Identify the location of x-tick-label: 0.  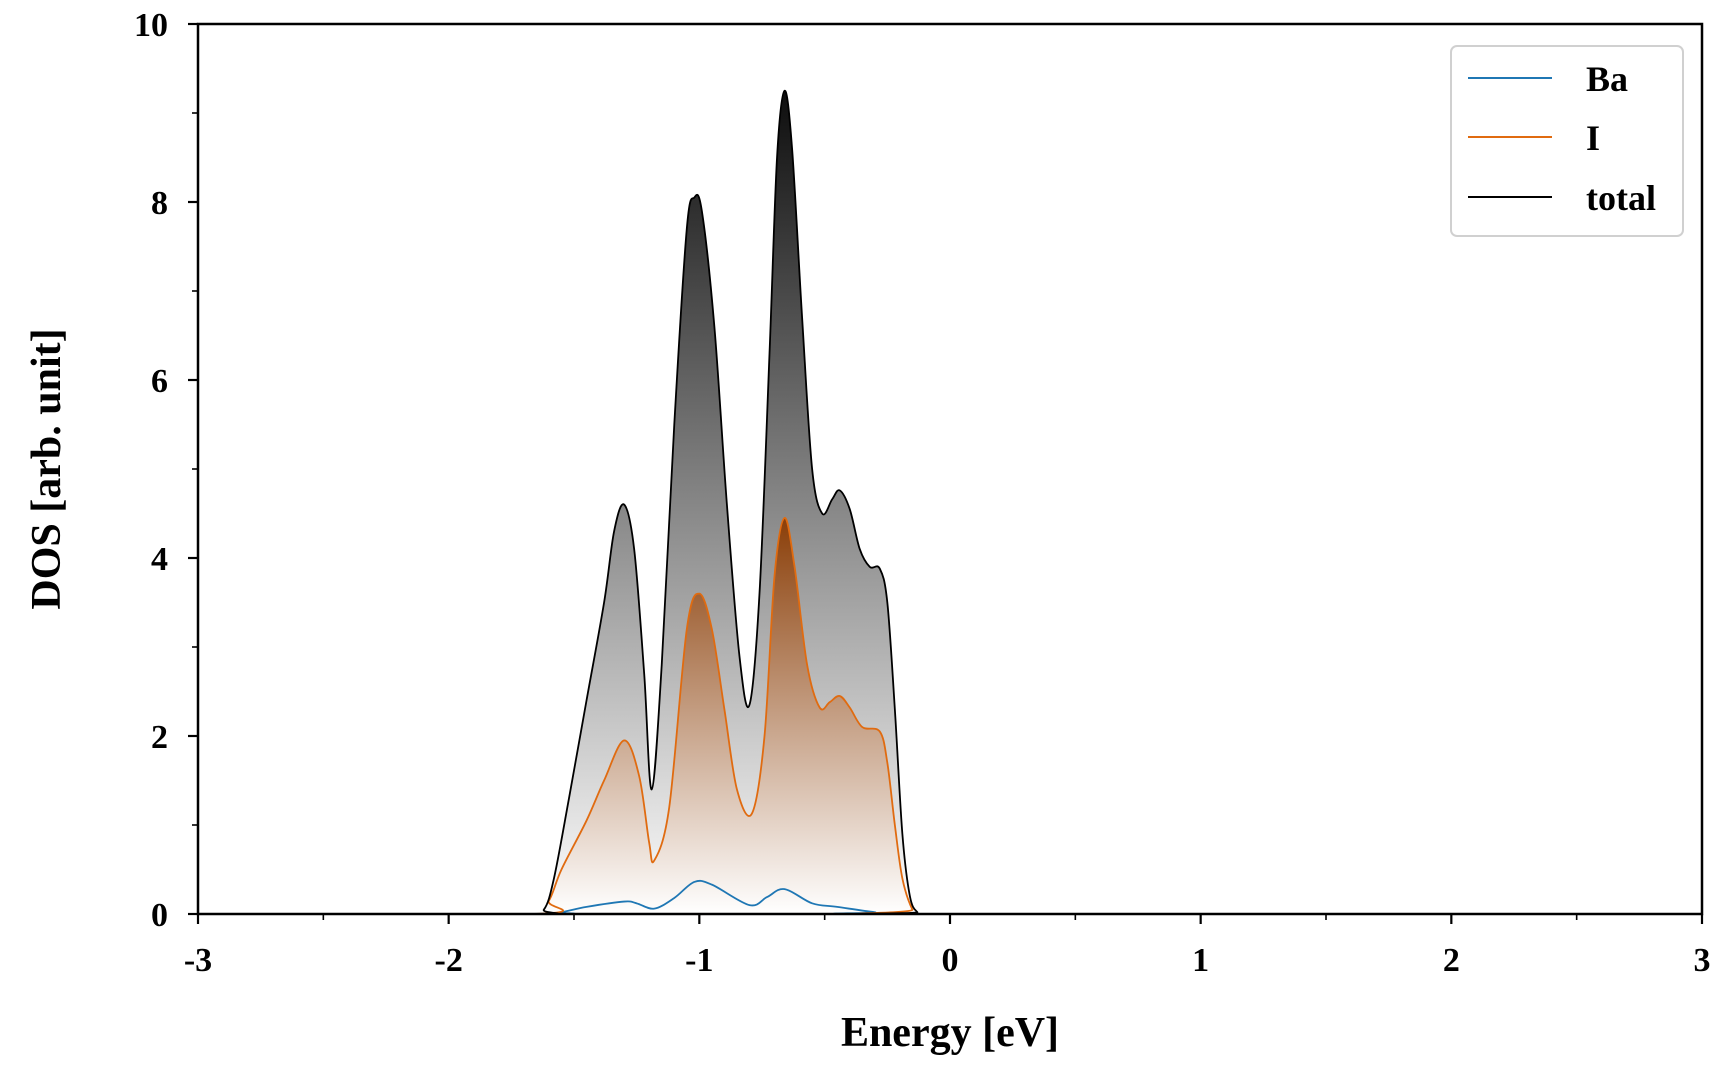
(950, 960).